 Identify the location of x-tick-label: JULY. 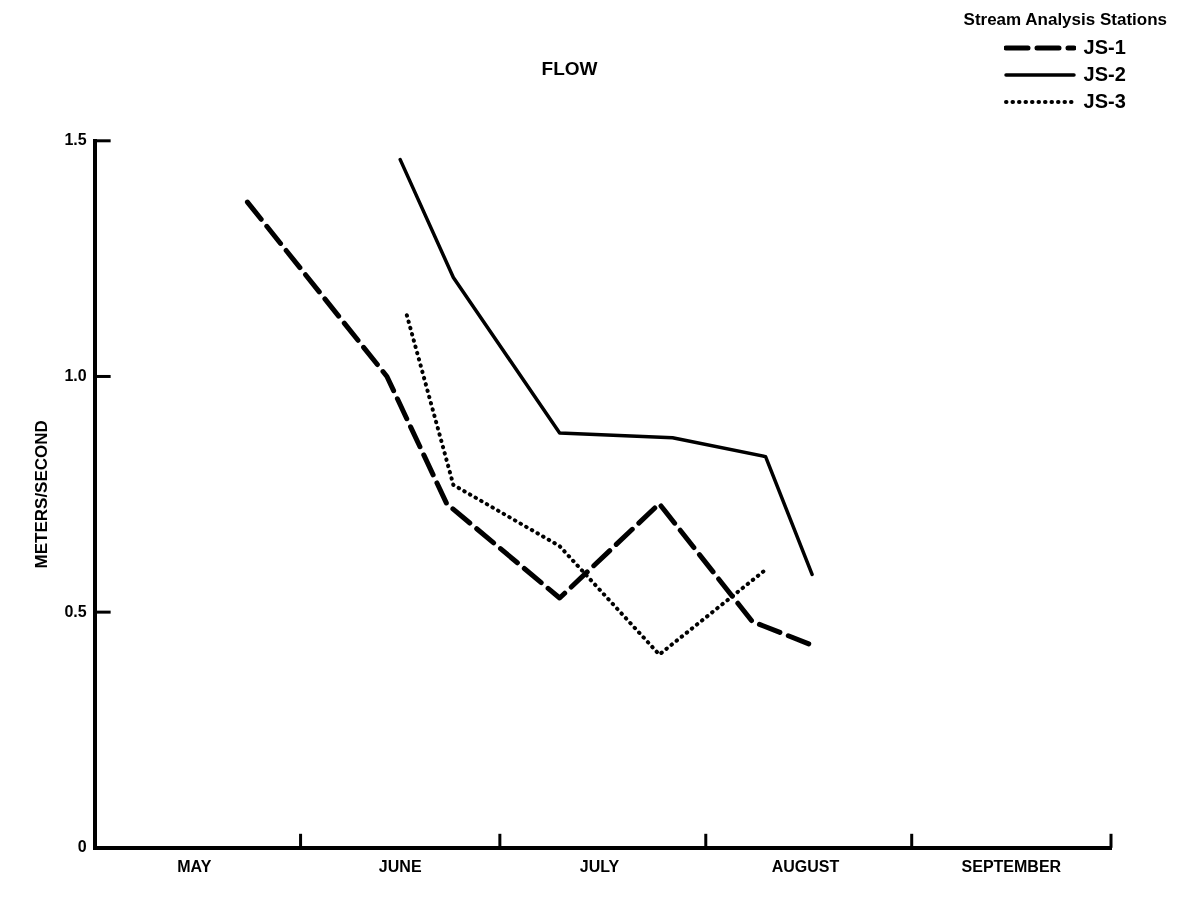
(599, 866).